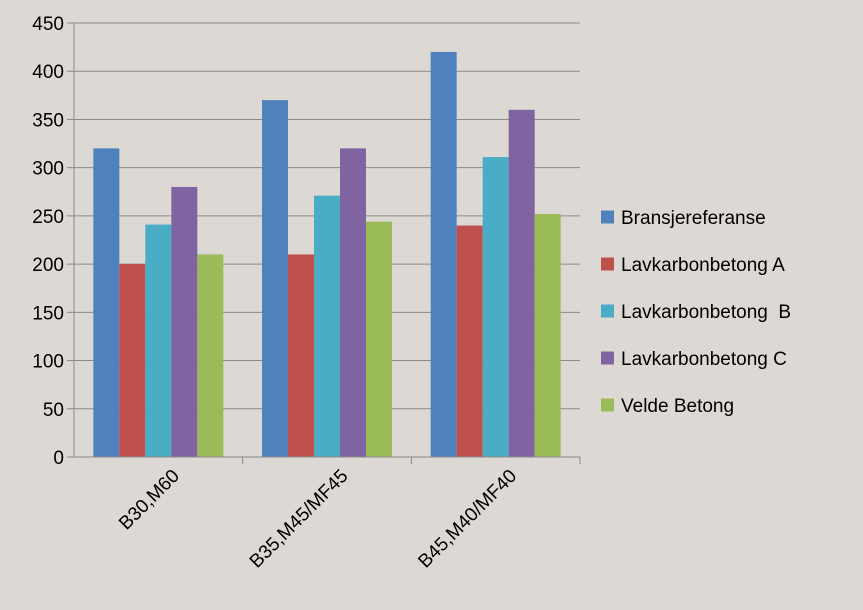 This screenshot has width=863, height=610. I want to click on y-tick-label: 350, so click(48, 120).